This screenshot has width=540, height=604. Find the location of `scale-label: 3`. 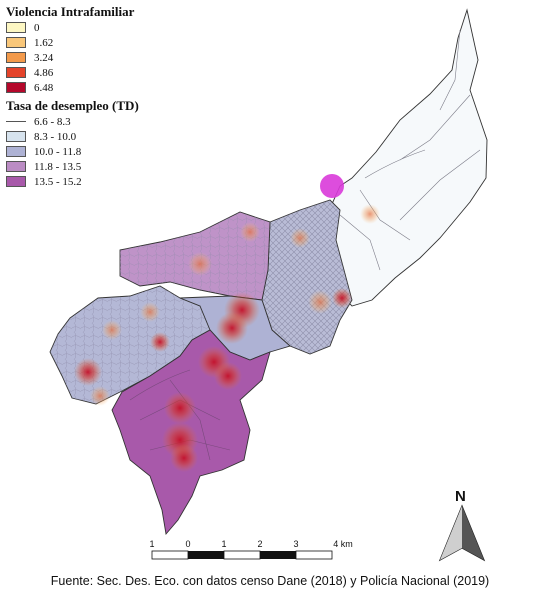

scale-label: 3 is located at coordinates (296, 544).